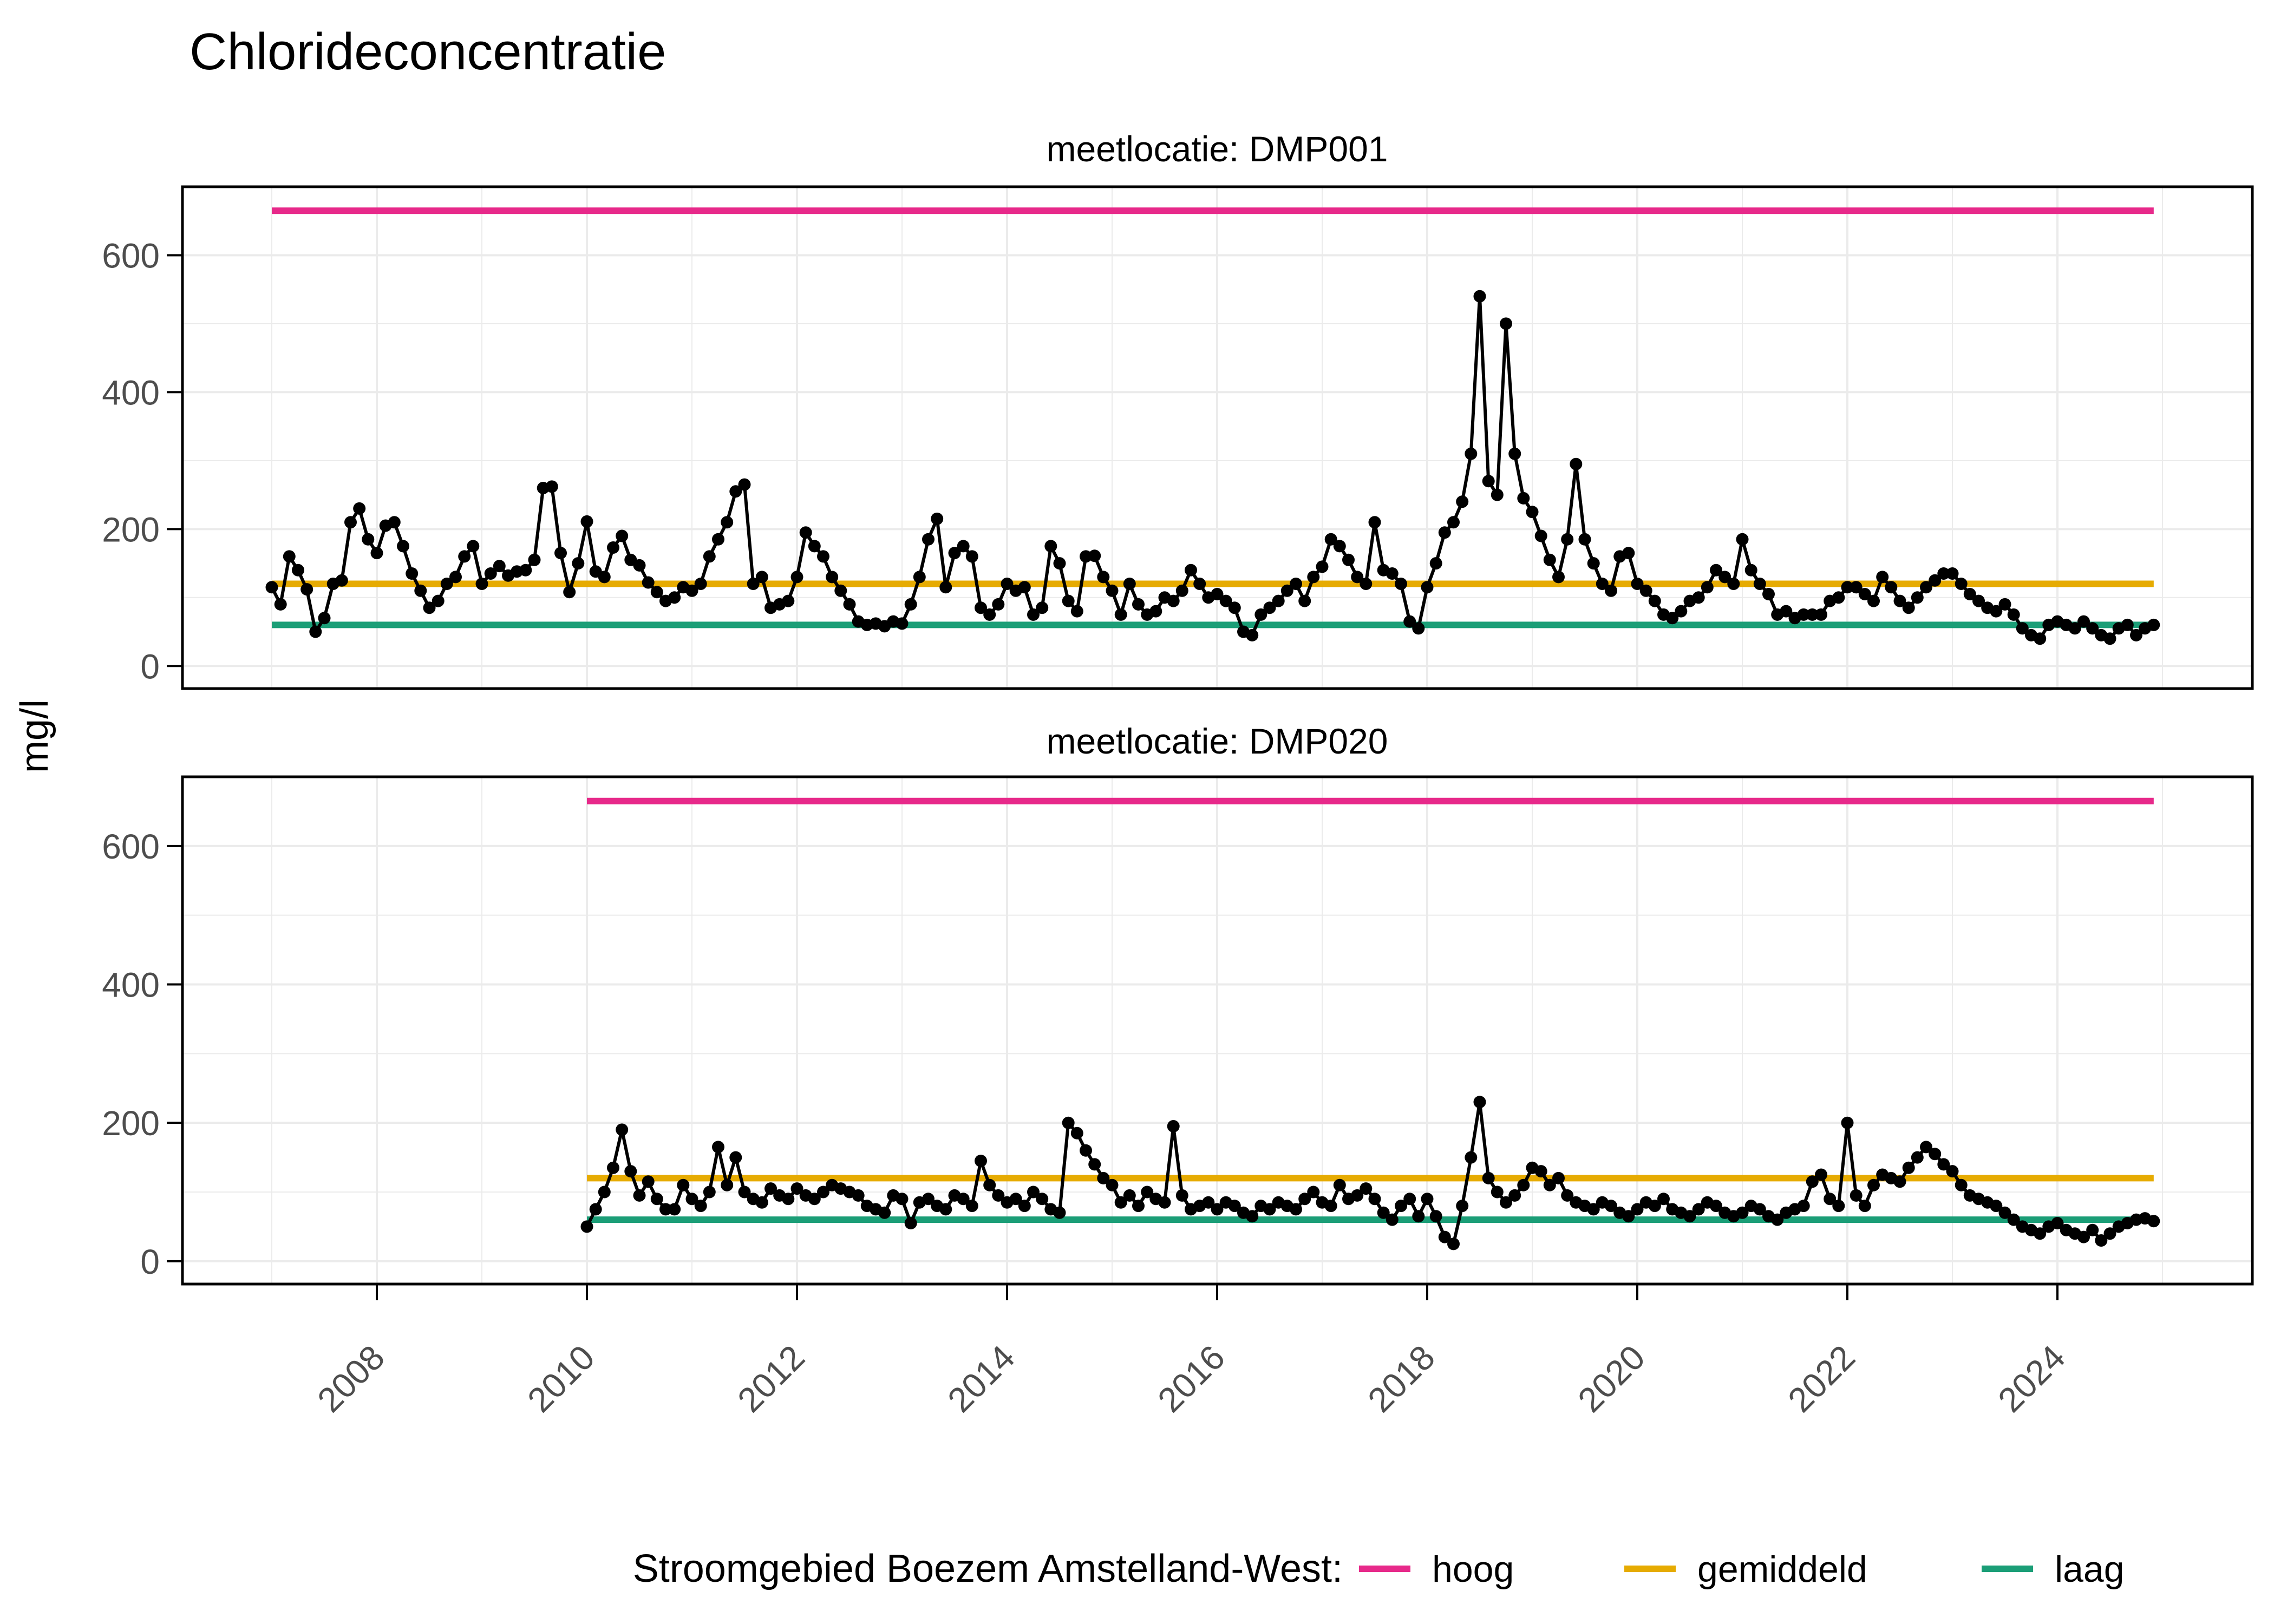 The height and width of the screenshot is (1624, 2274). Describe the element at coordinates (1217, 741) in the screenshot. I see `facet-label-dmp020: meetlocatie: DMP020` at that location.